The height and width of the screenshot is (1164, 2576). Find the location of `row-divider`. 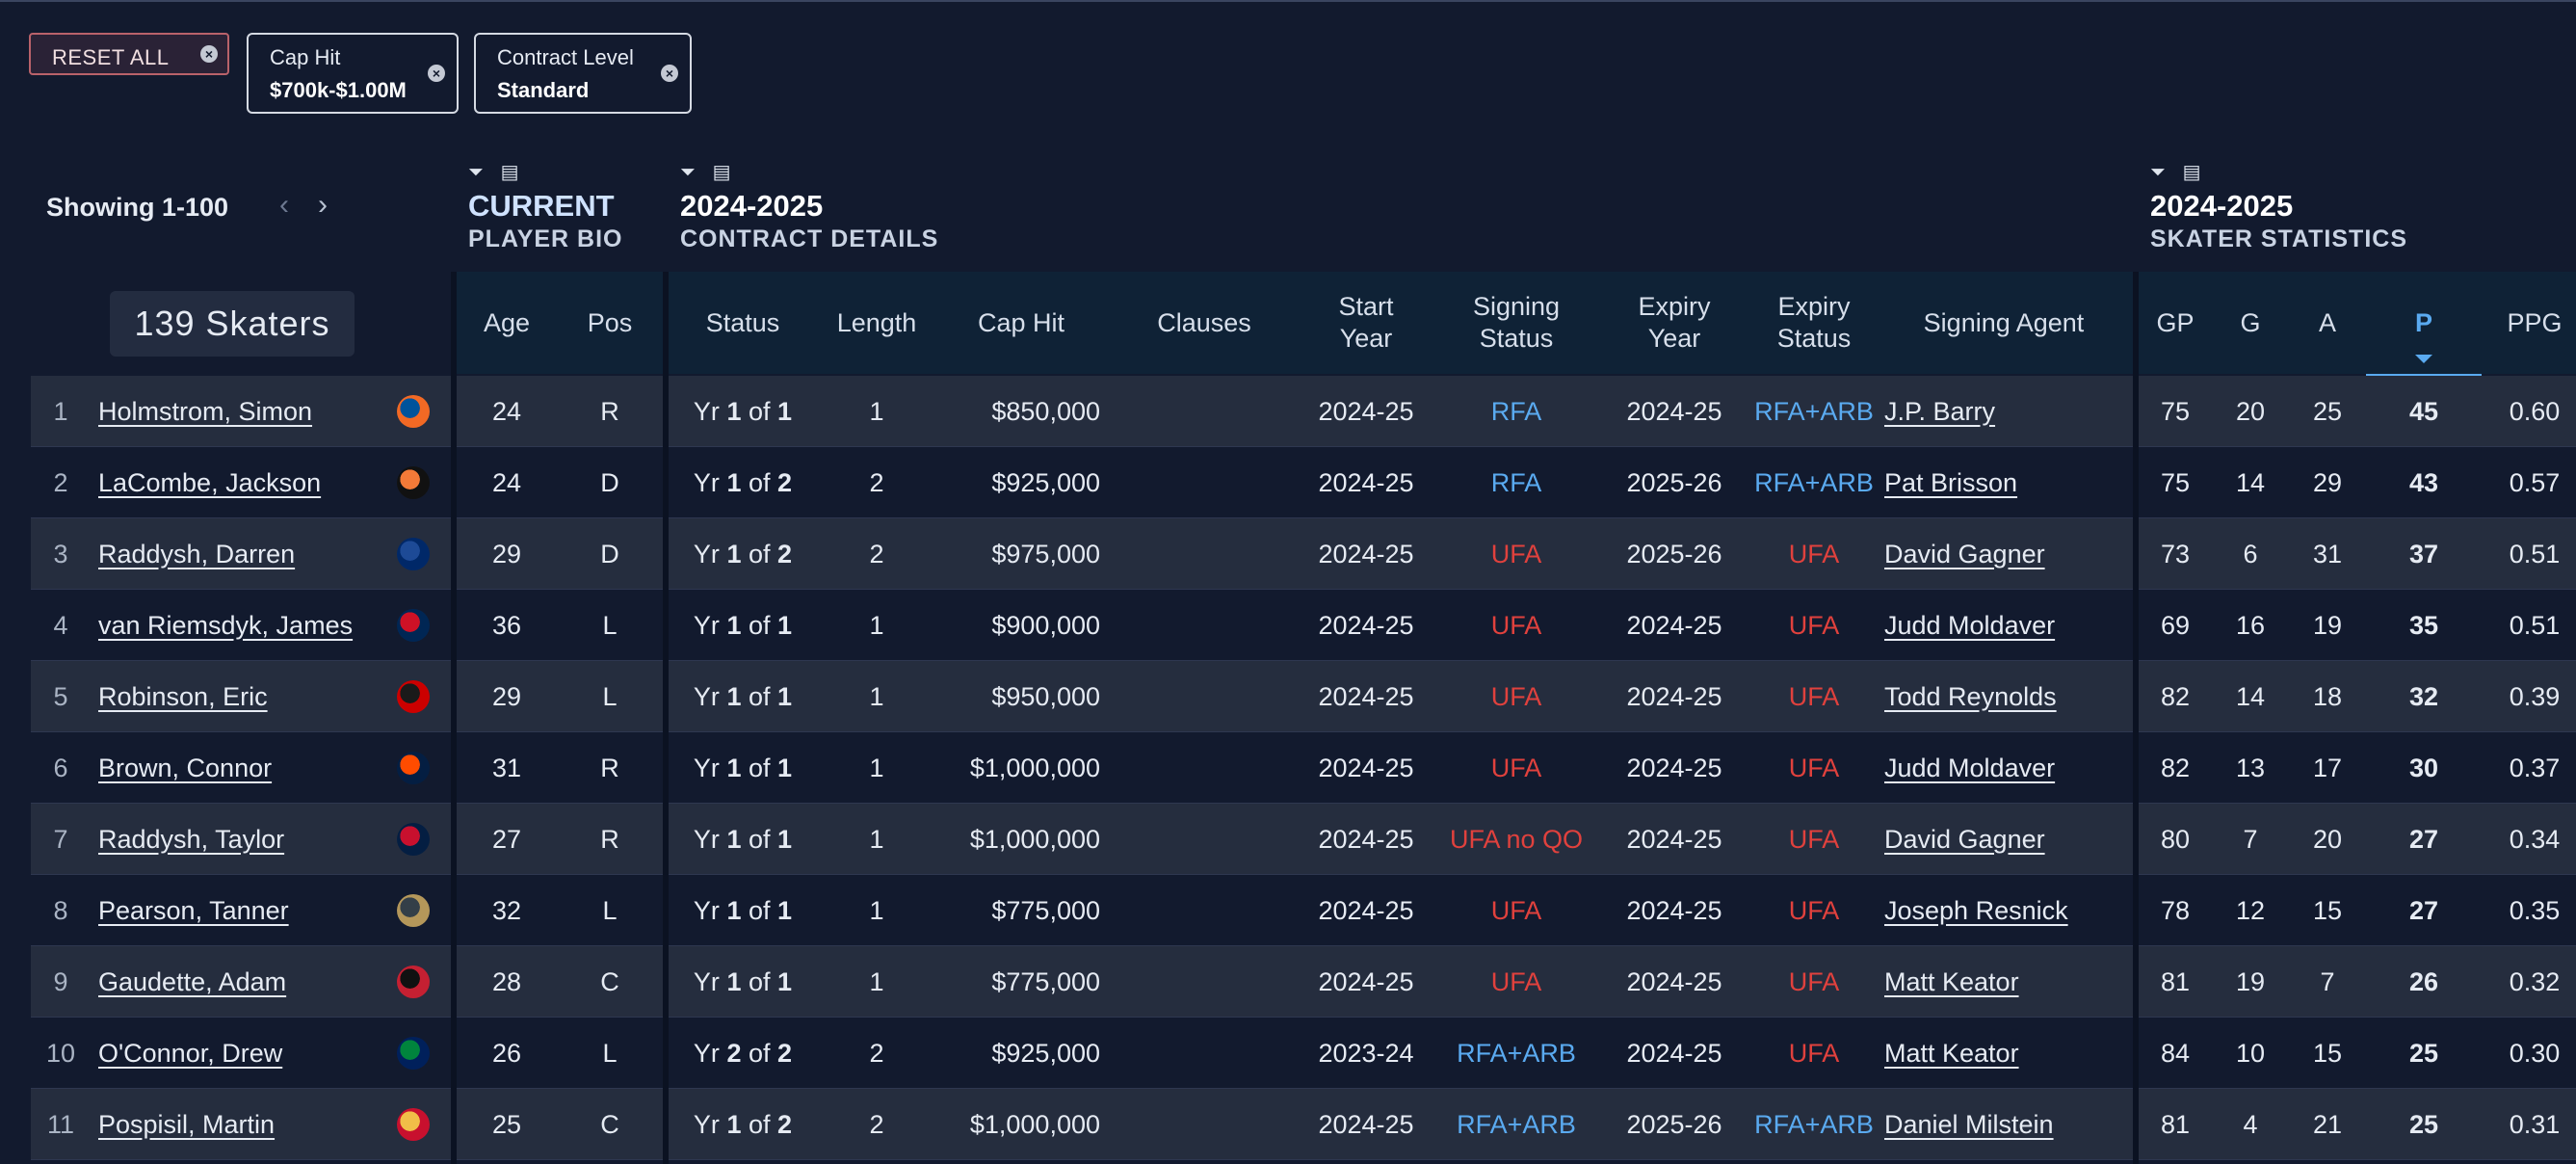

row-divider is located at coordinates (1303, 731).